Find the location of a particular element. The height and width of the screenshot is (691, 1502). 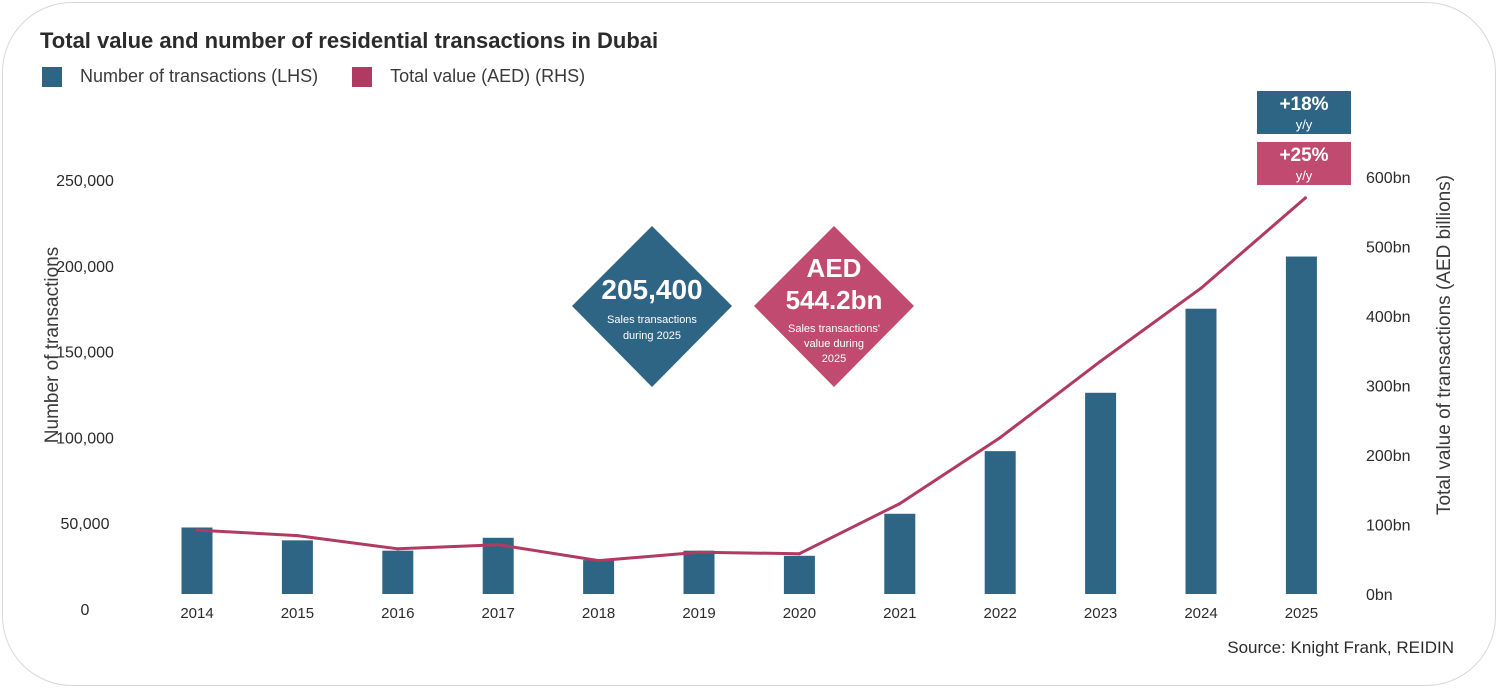

y2-tick-label: 300bn is located at coordinates (1388, 387).